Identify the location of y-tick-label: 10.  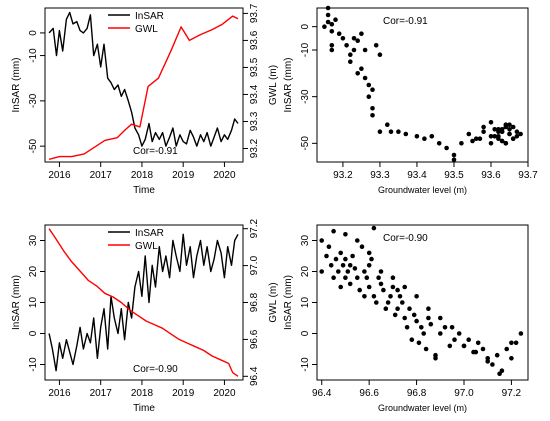
(305, 303).